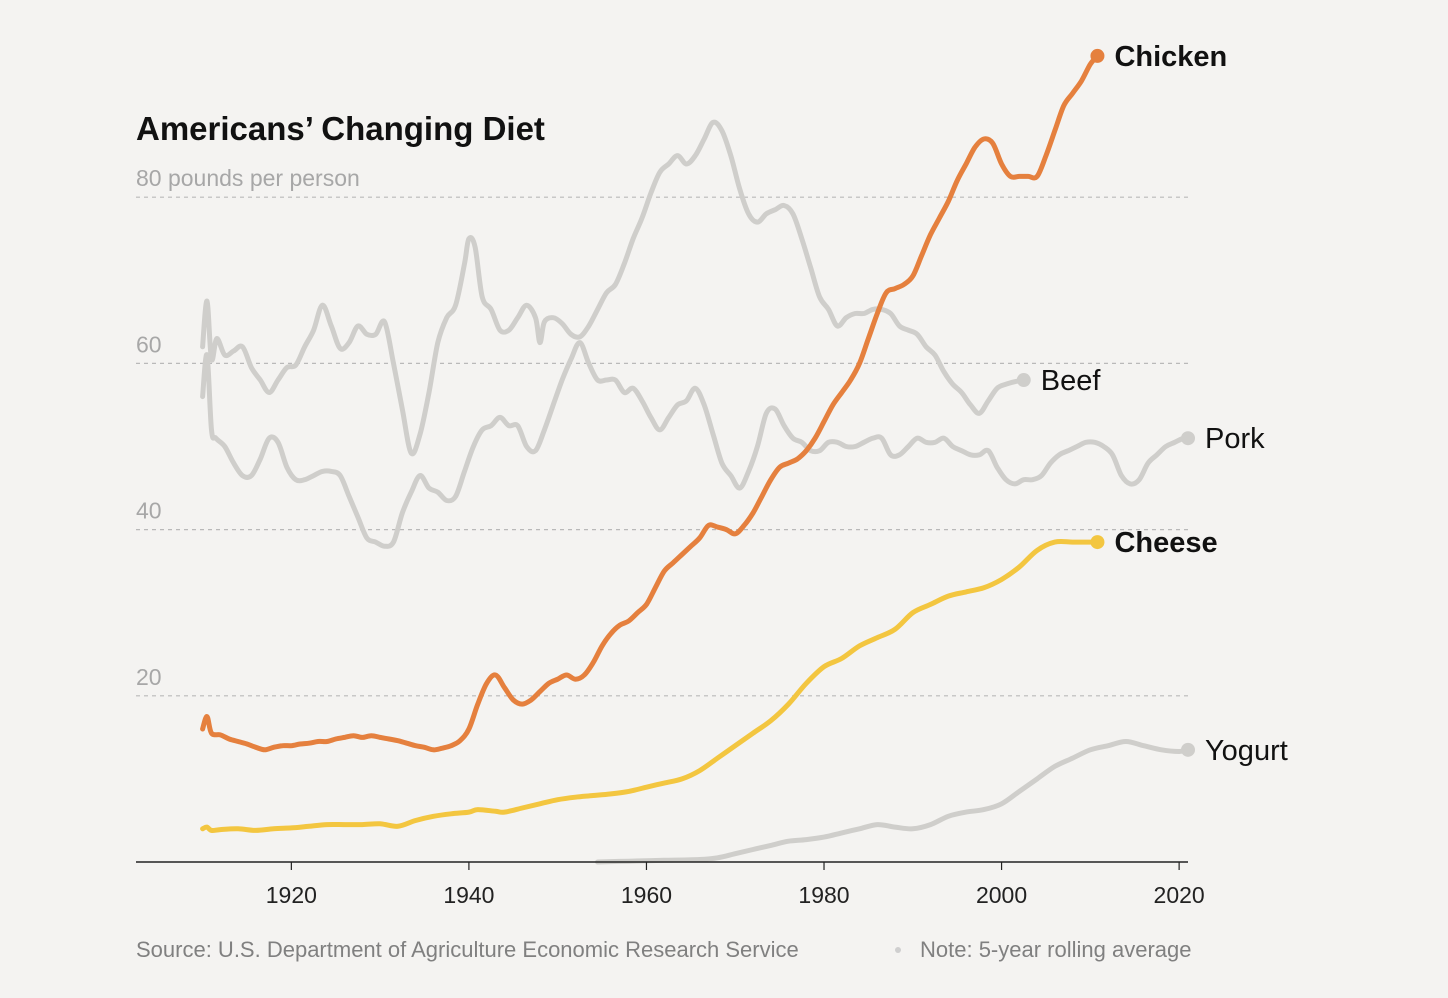 The width and height of the screenshot is (1448, 998). I want to click on footnote: Note: 5-year rolling average, so click(1055, 949).